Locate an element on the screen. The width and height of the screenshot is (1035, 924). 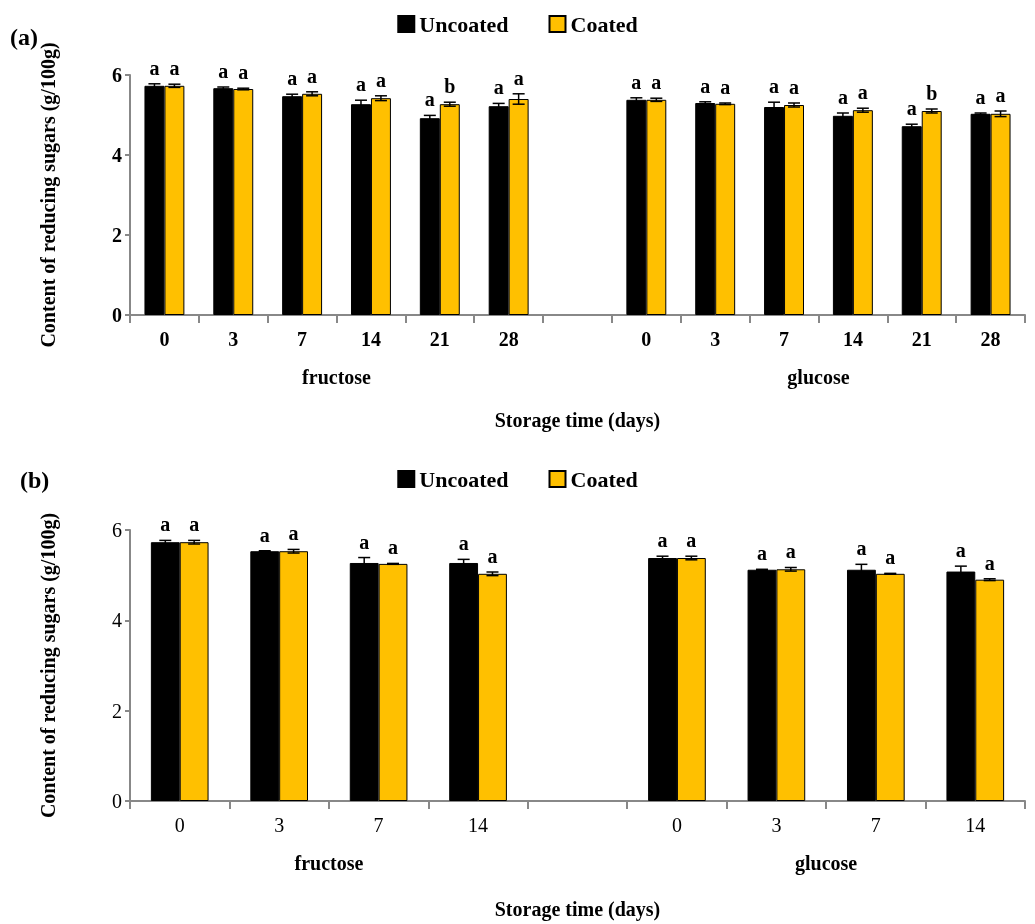
chart-title: (b) is located at coordinates (35, 480).